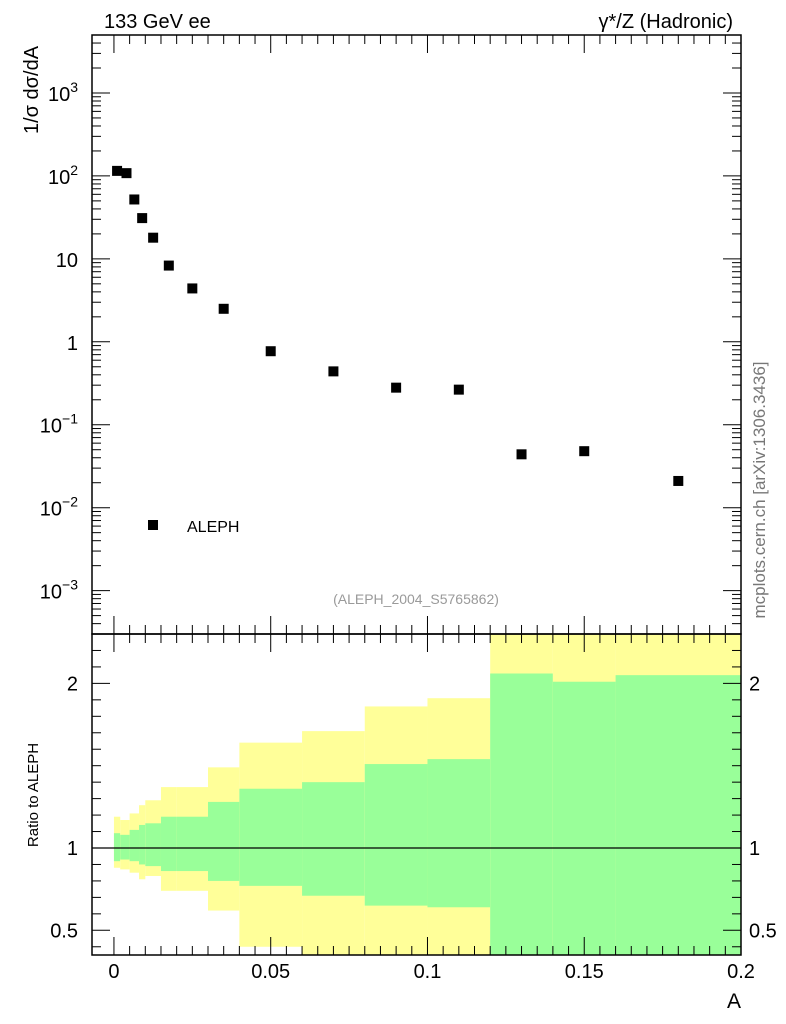  What do you see at coordinates (734, 1001) in the screenshot?
I see `x-axis-label: A` at bounding box center [734, 1001].